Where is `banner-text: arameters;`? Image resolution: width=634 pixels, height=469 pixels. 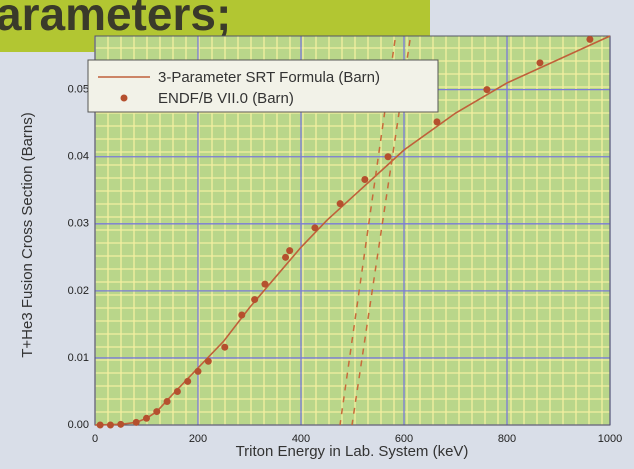 banner-text: arameters; is located at coordinates (115, 20).